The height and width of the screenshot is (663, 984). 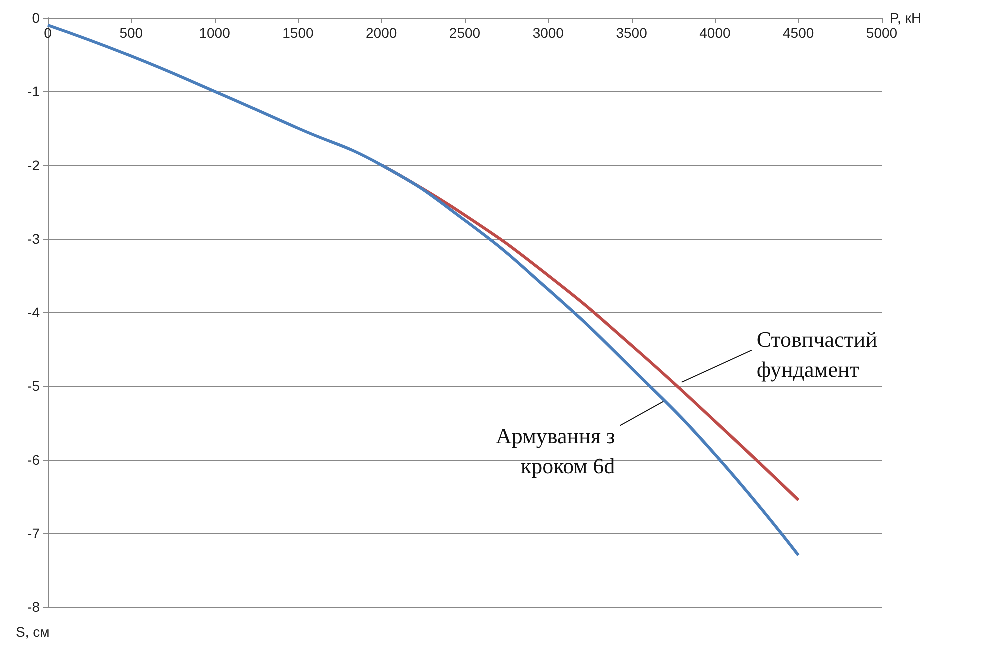 What do you see at coordinates (215, 33) in the screenshot?
I see `x-tick-label: 1000` at bounding box center [215, 33].